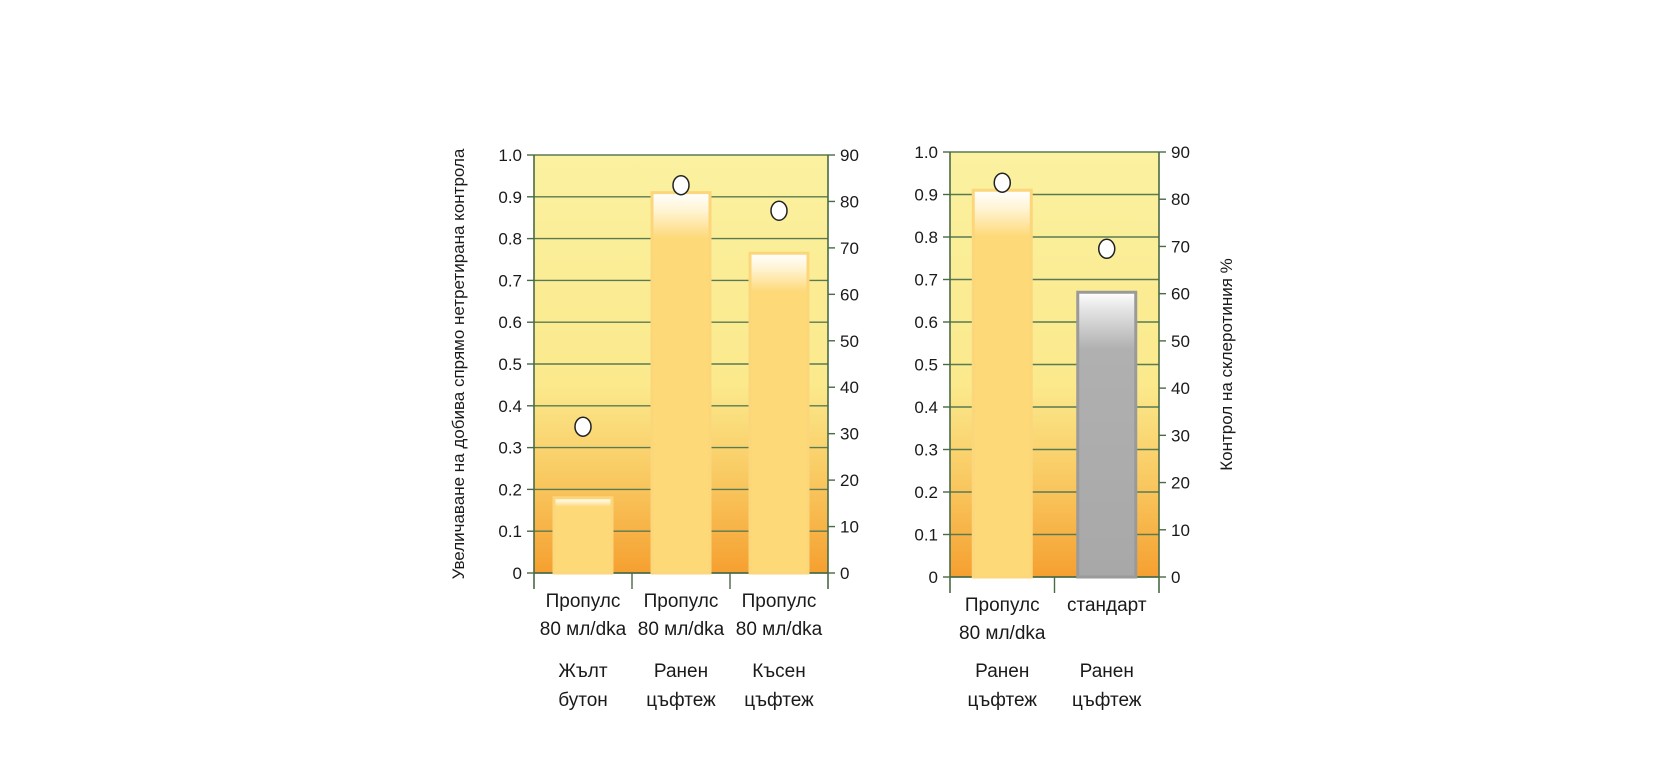  What do you see at coordinates (583, 700) in the screenshot?
I see `stage-label: бутон` at bounding box center [583, 700].